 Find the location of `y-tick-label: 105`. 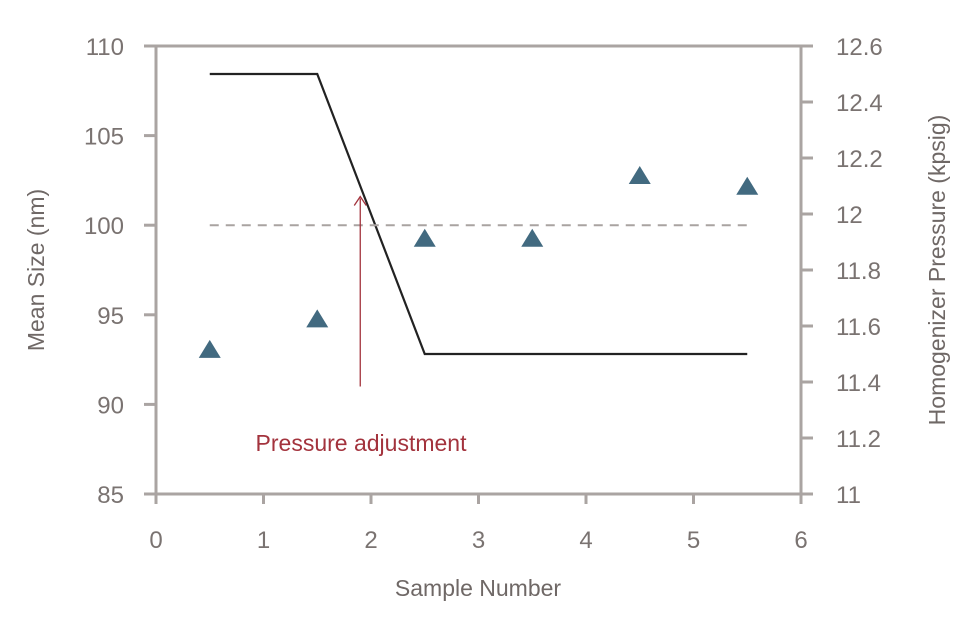

y-tick-label: 105 is located at coordinates (104, 137).